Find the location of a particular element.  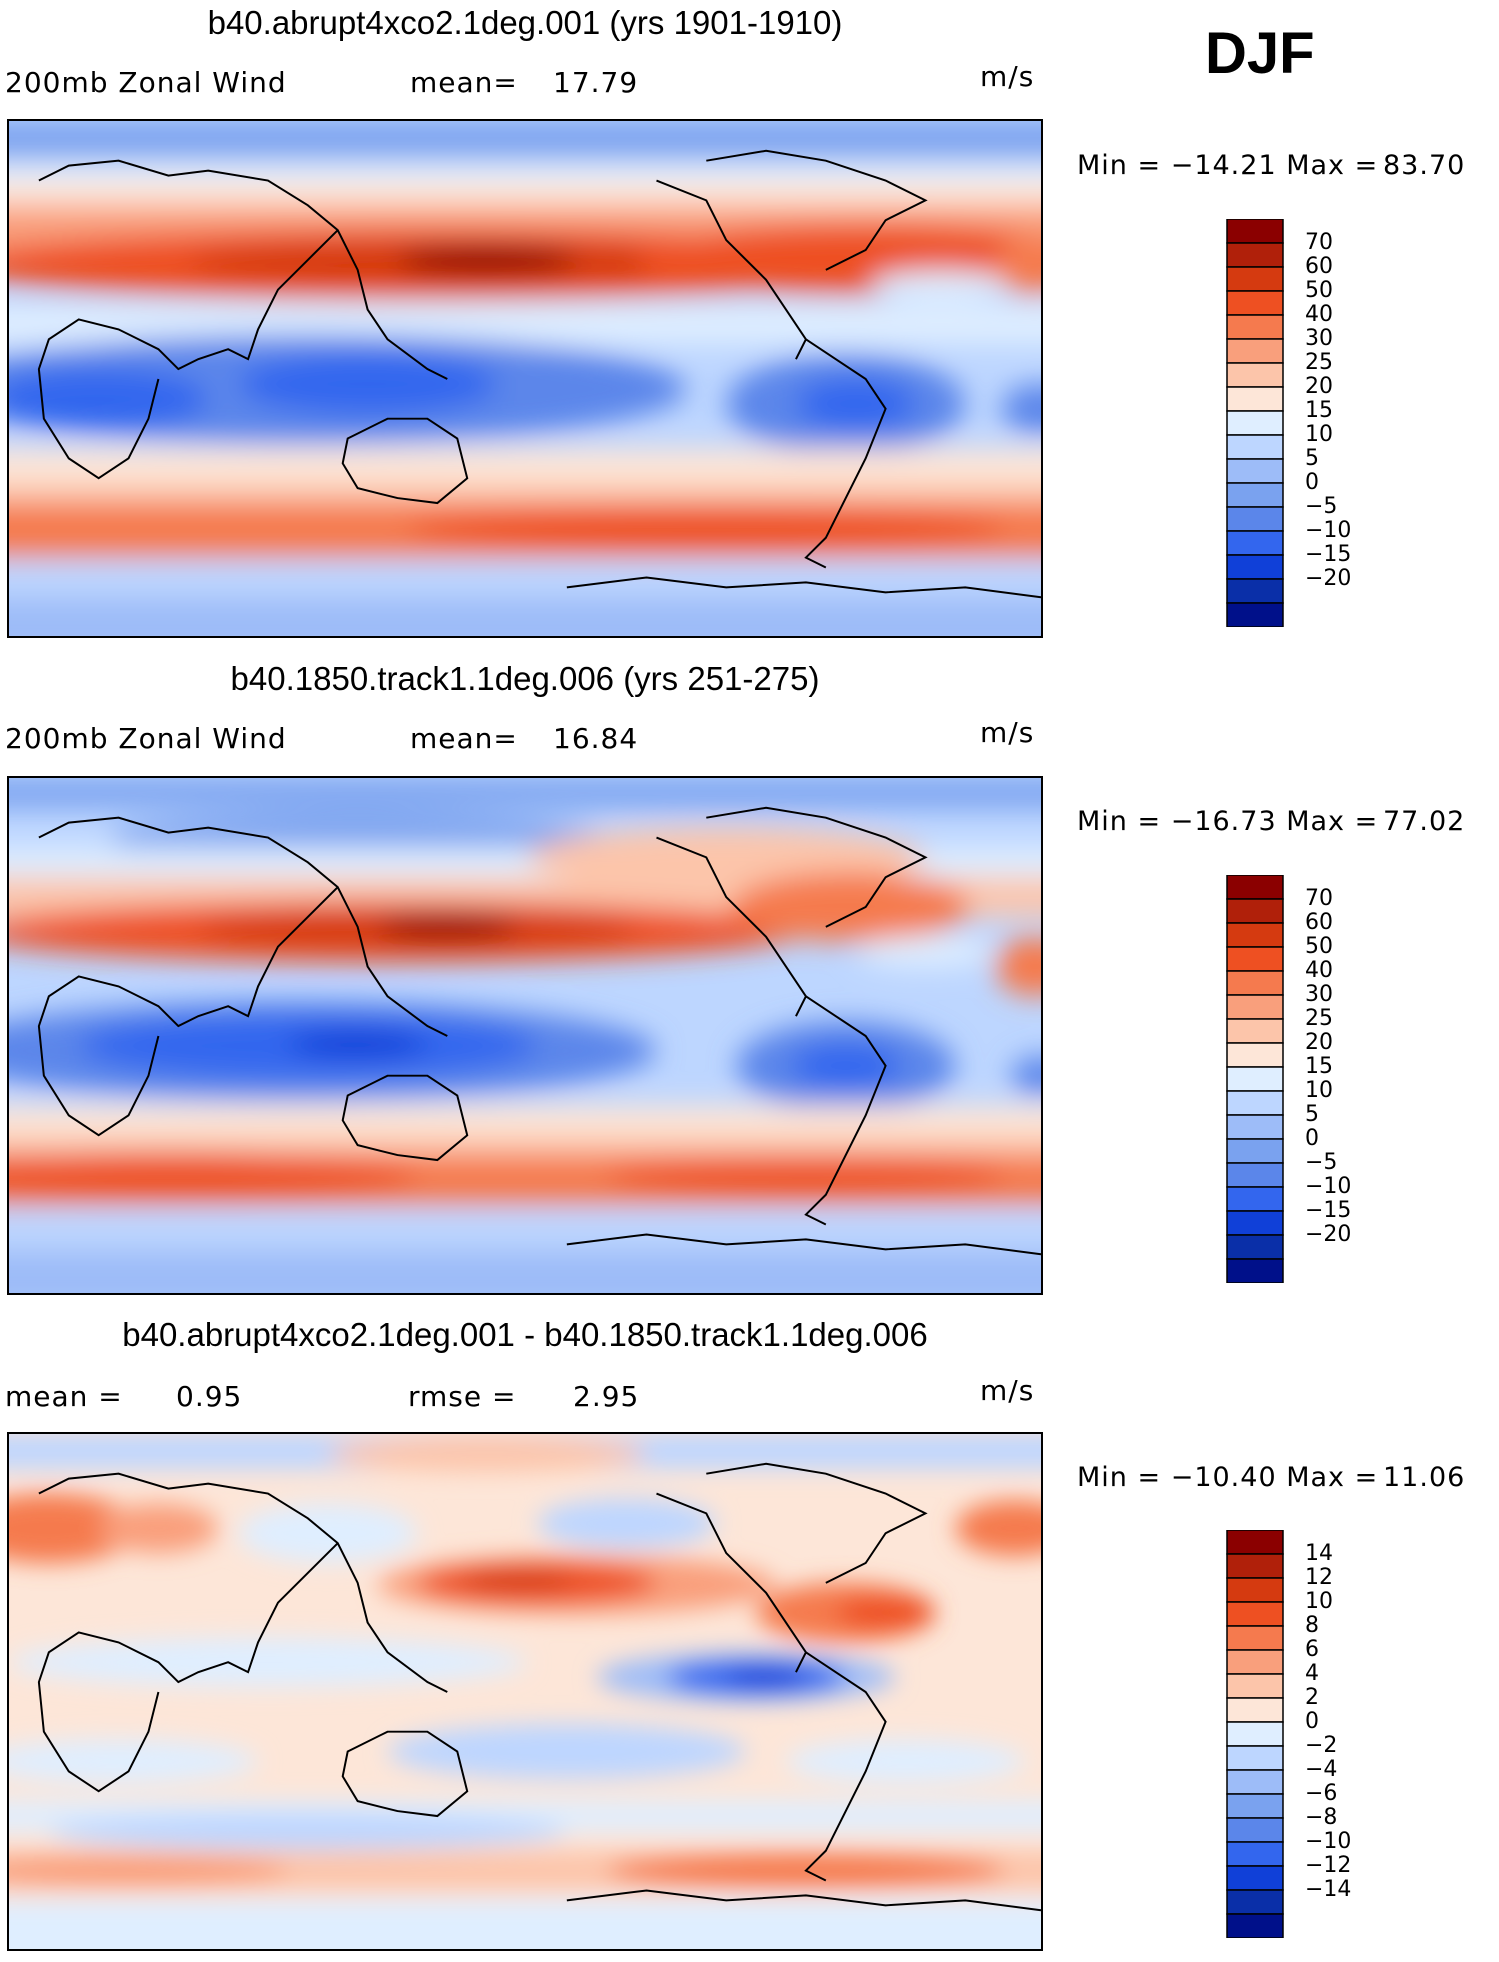

panel3-mean-value: 0.95 is located at coordinates (209, 1396).